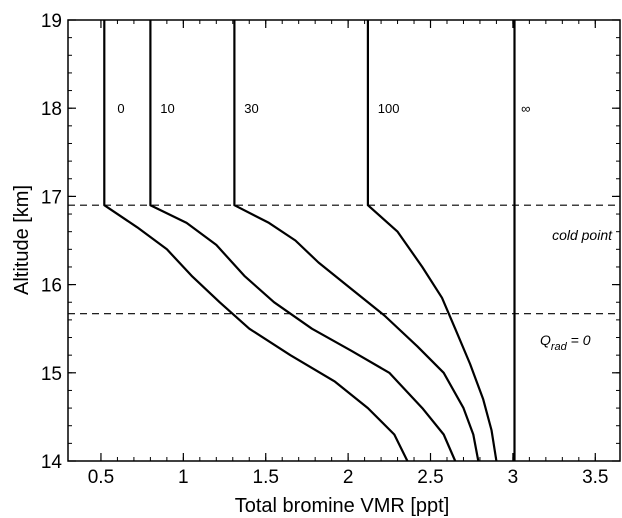  Describe the element at coordinates (167, 108) in the screenshot. I see `curve-label: 10` at that location.